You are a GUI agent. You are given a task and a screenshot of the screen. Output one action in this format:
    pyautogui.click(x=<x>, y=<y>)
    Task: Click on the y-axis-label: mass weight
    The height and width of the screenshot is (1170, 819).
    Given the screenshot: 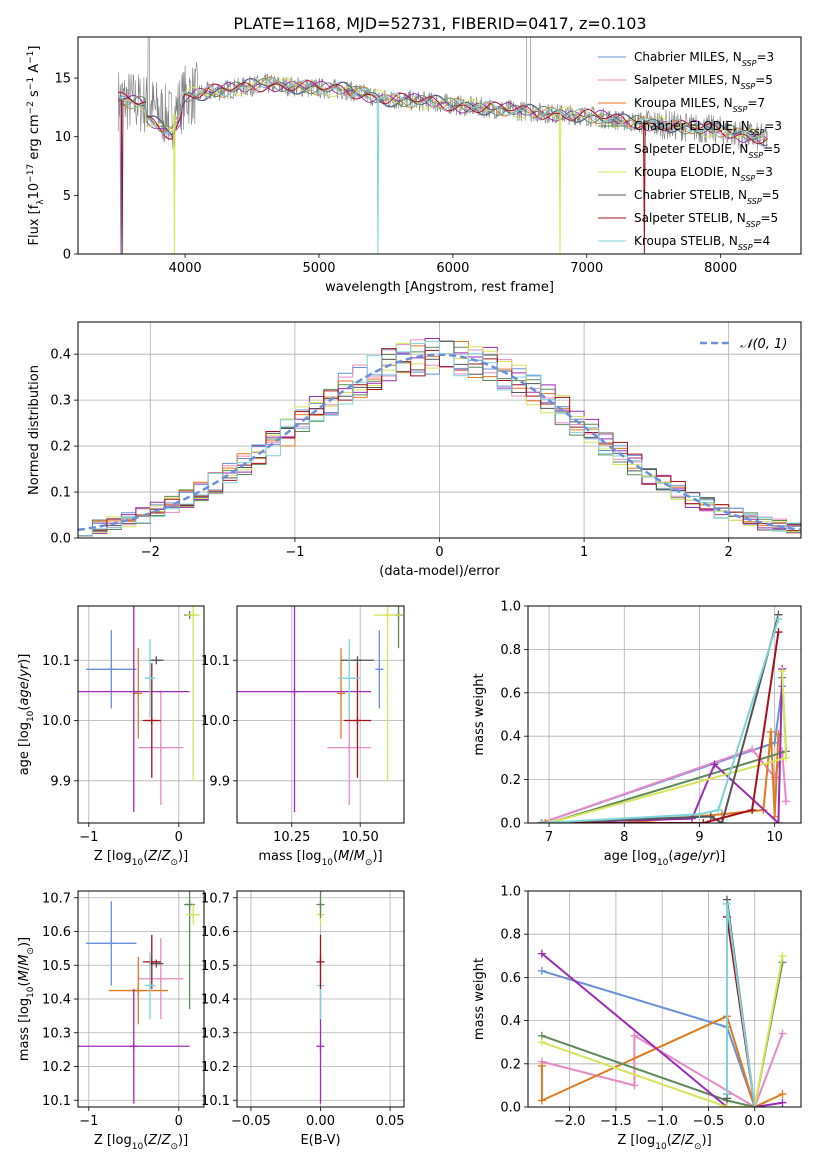 What is the action you would take?
    pyautogui.click(x=479, y=999)
    